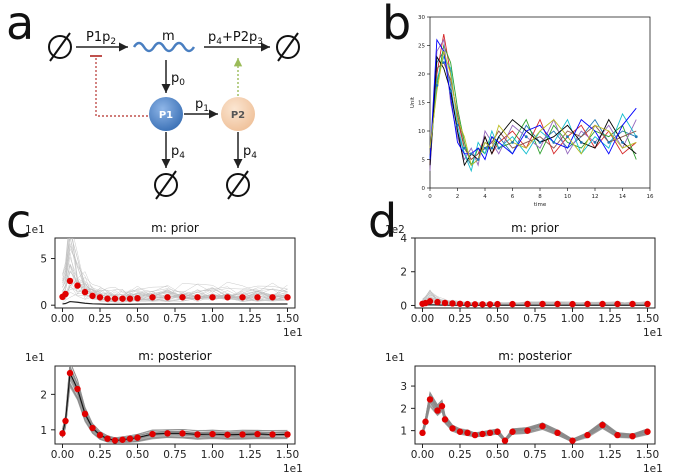 The width and height of the screenshot is (689, 473). I want to click on y-tick-label: 2, so click(43, 395).